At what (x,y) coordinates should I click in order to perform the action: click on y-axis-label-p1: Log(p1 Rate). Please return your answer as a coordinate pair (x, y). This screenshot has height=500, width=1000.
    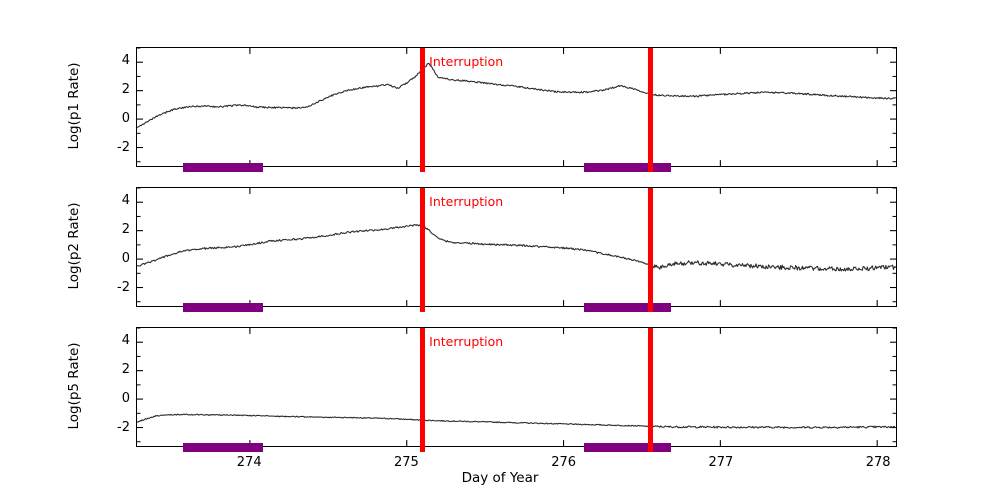
    Looking at the image, I should click on (74, 106).